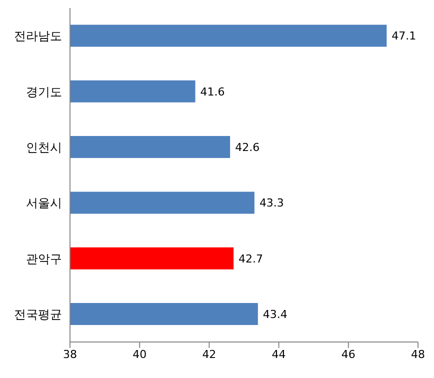  Describe the element at coordinates (44, 203) in the screenshot. I see `y-tick-label: 서울시` at that location.